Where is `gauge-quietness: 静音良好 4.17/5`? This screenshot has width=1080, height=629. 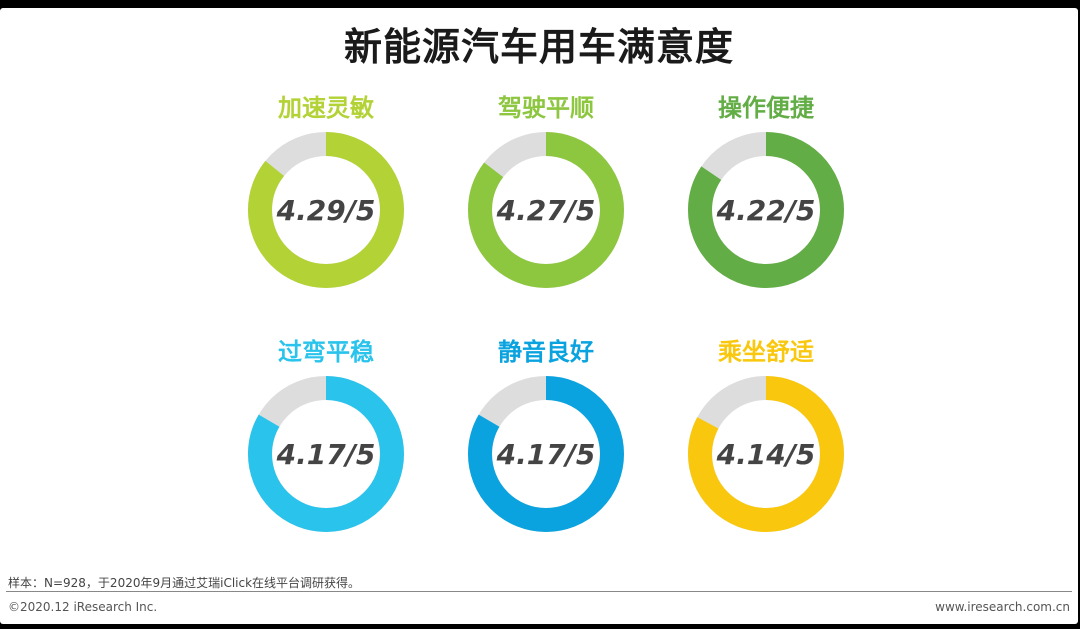 gauge-quietness: 静音良好 4.17/5 is located at coordinates (546, 438).